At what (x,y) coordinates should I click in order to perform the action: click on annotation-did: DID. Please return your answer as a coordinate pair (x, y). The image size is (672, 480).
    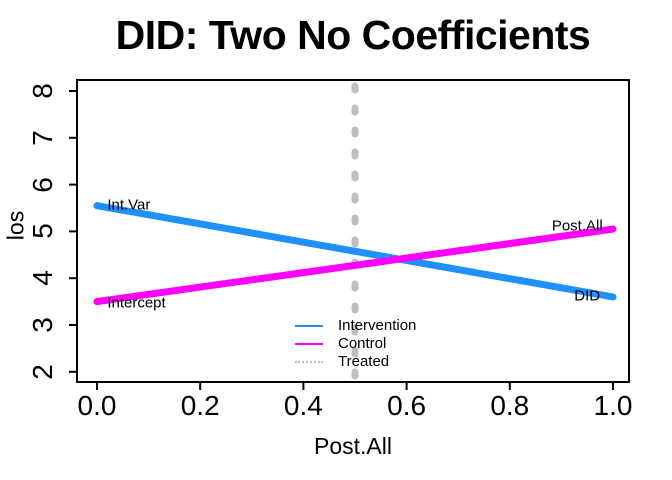
    Looking at the image, I should click on (587, 296).